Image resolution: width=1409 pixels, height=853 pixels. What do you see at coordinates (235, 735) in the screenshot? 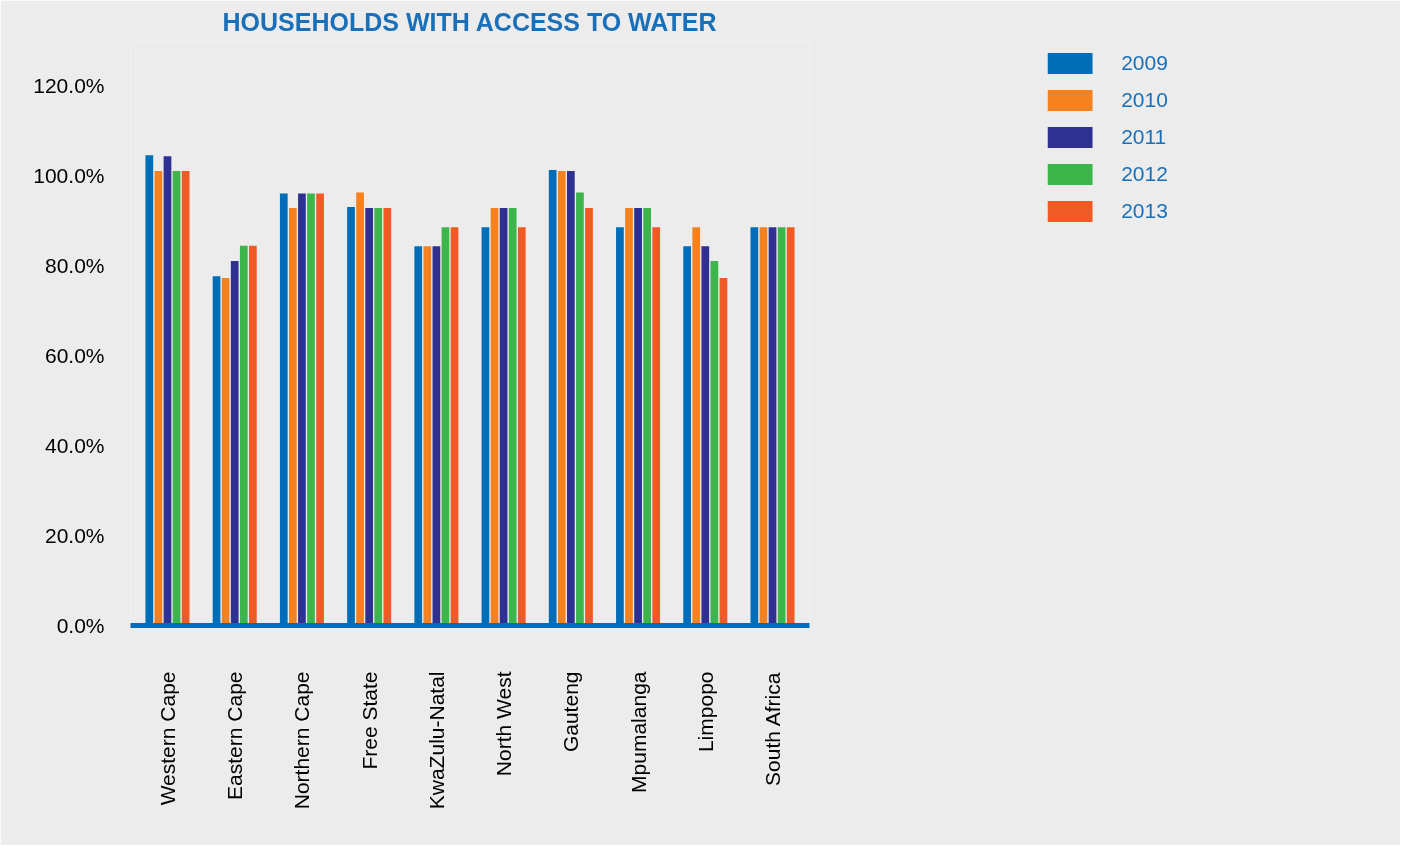
I see `x-tick-label: Eastern Cape` at bounding box center [235, 735].